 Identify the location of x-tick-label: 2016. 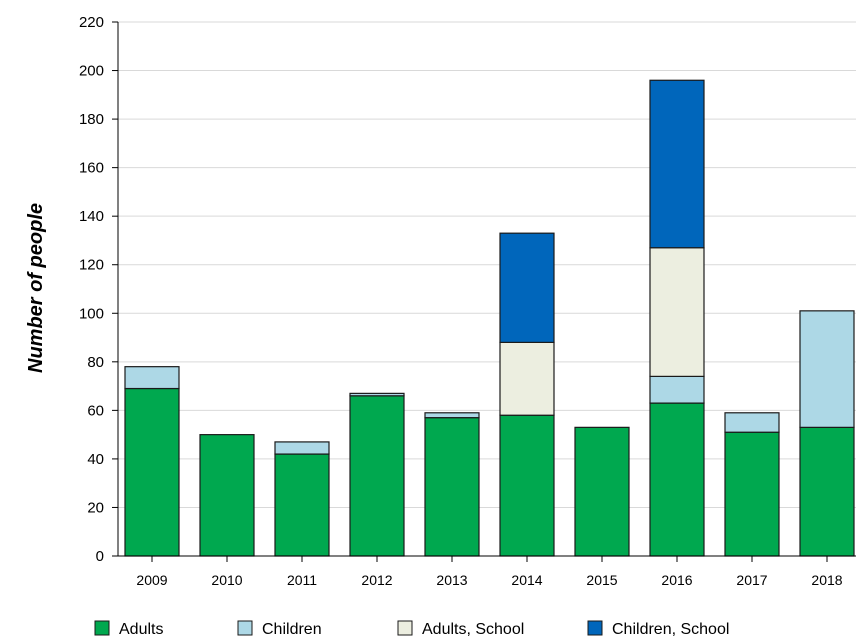
(676, 580).